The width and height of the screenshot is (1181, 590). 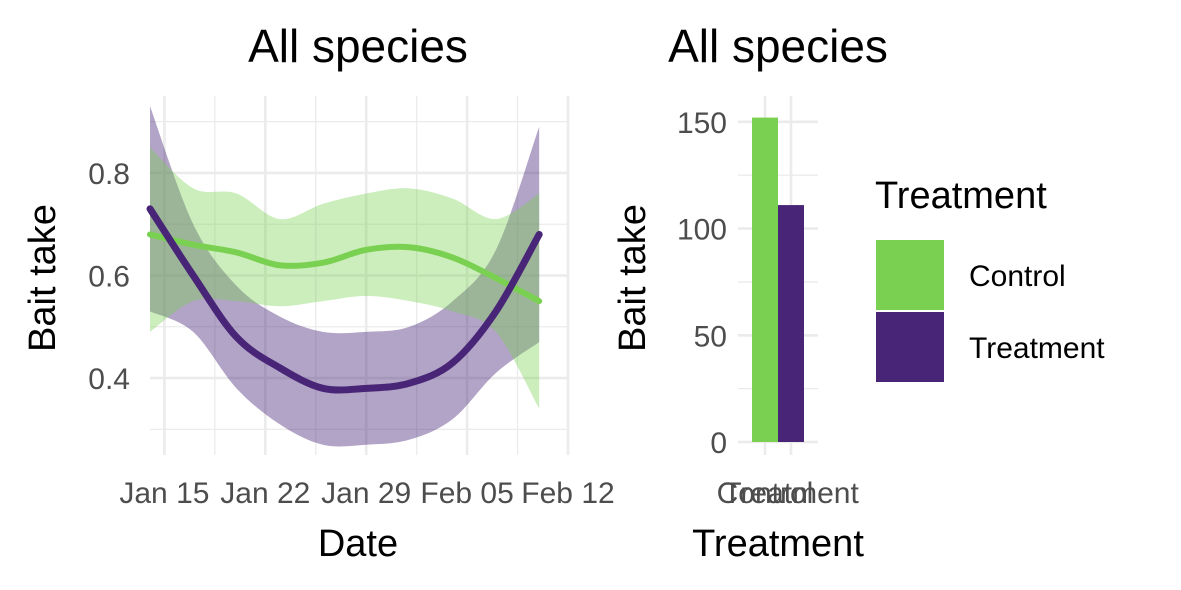 What do you see at coordinates (778, 46) in the screenshot?
I see `bar-chart-title: All species` at bounding box center [778, 46].